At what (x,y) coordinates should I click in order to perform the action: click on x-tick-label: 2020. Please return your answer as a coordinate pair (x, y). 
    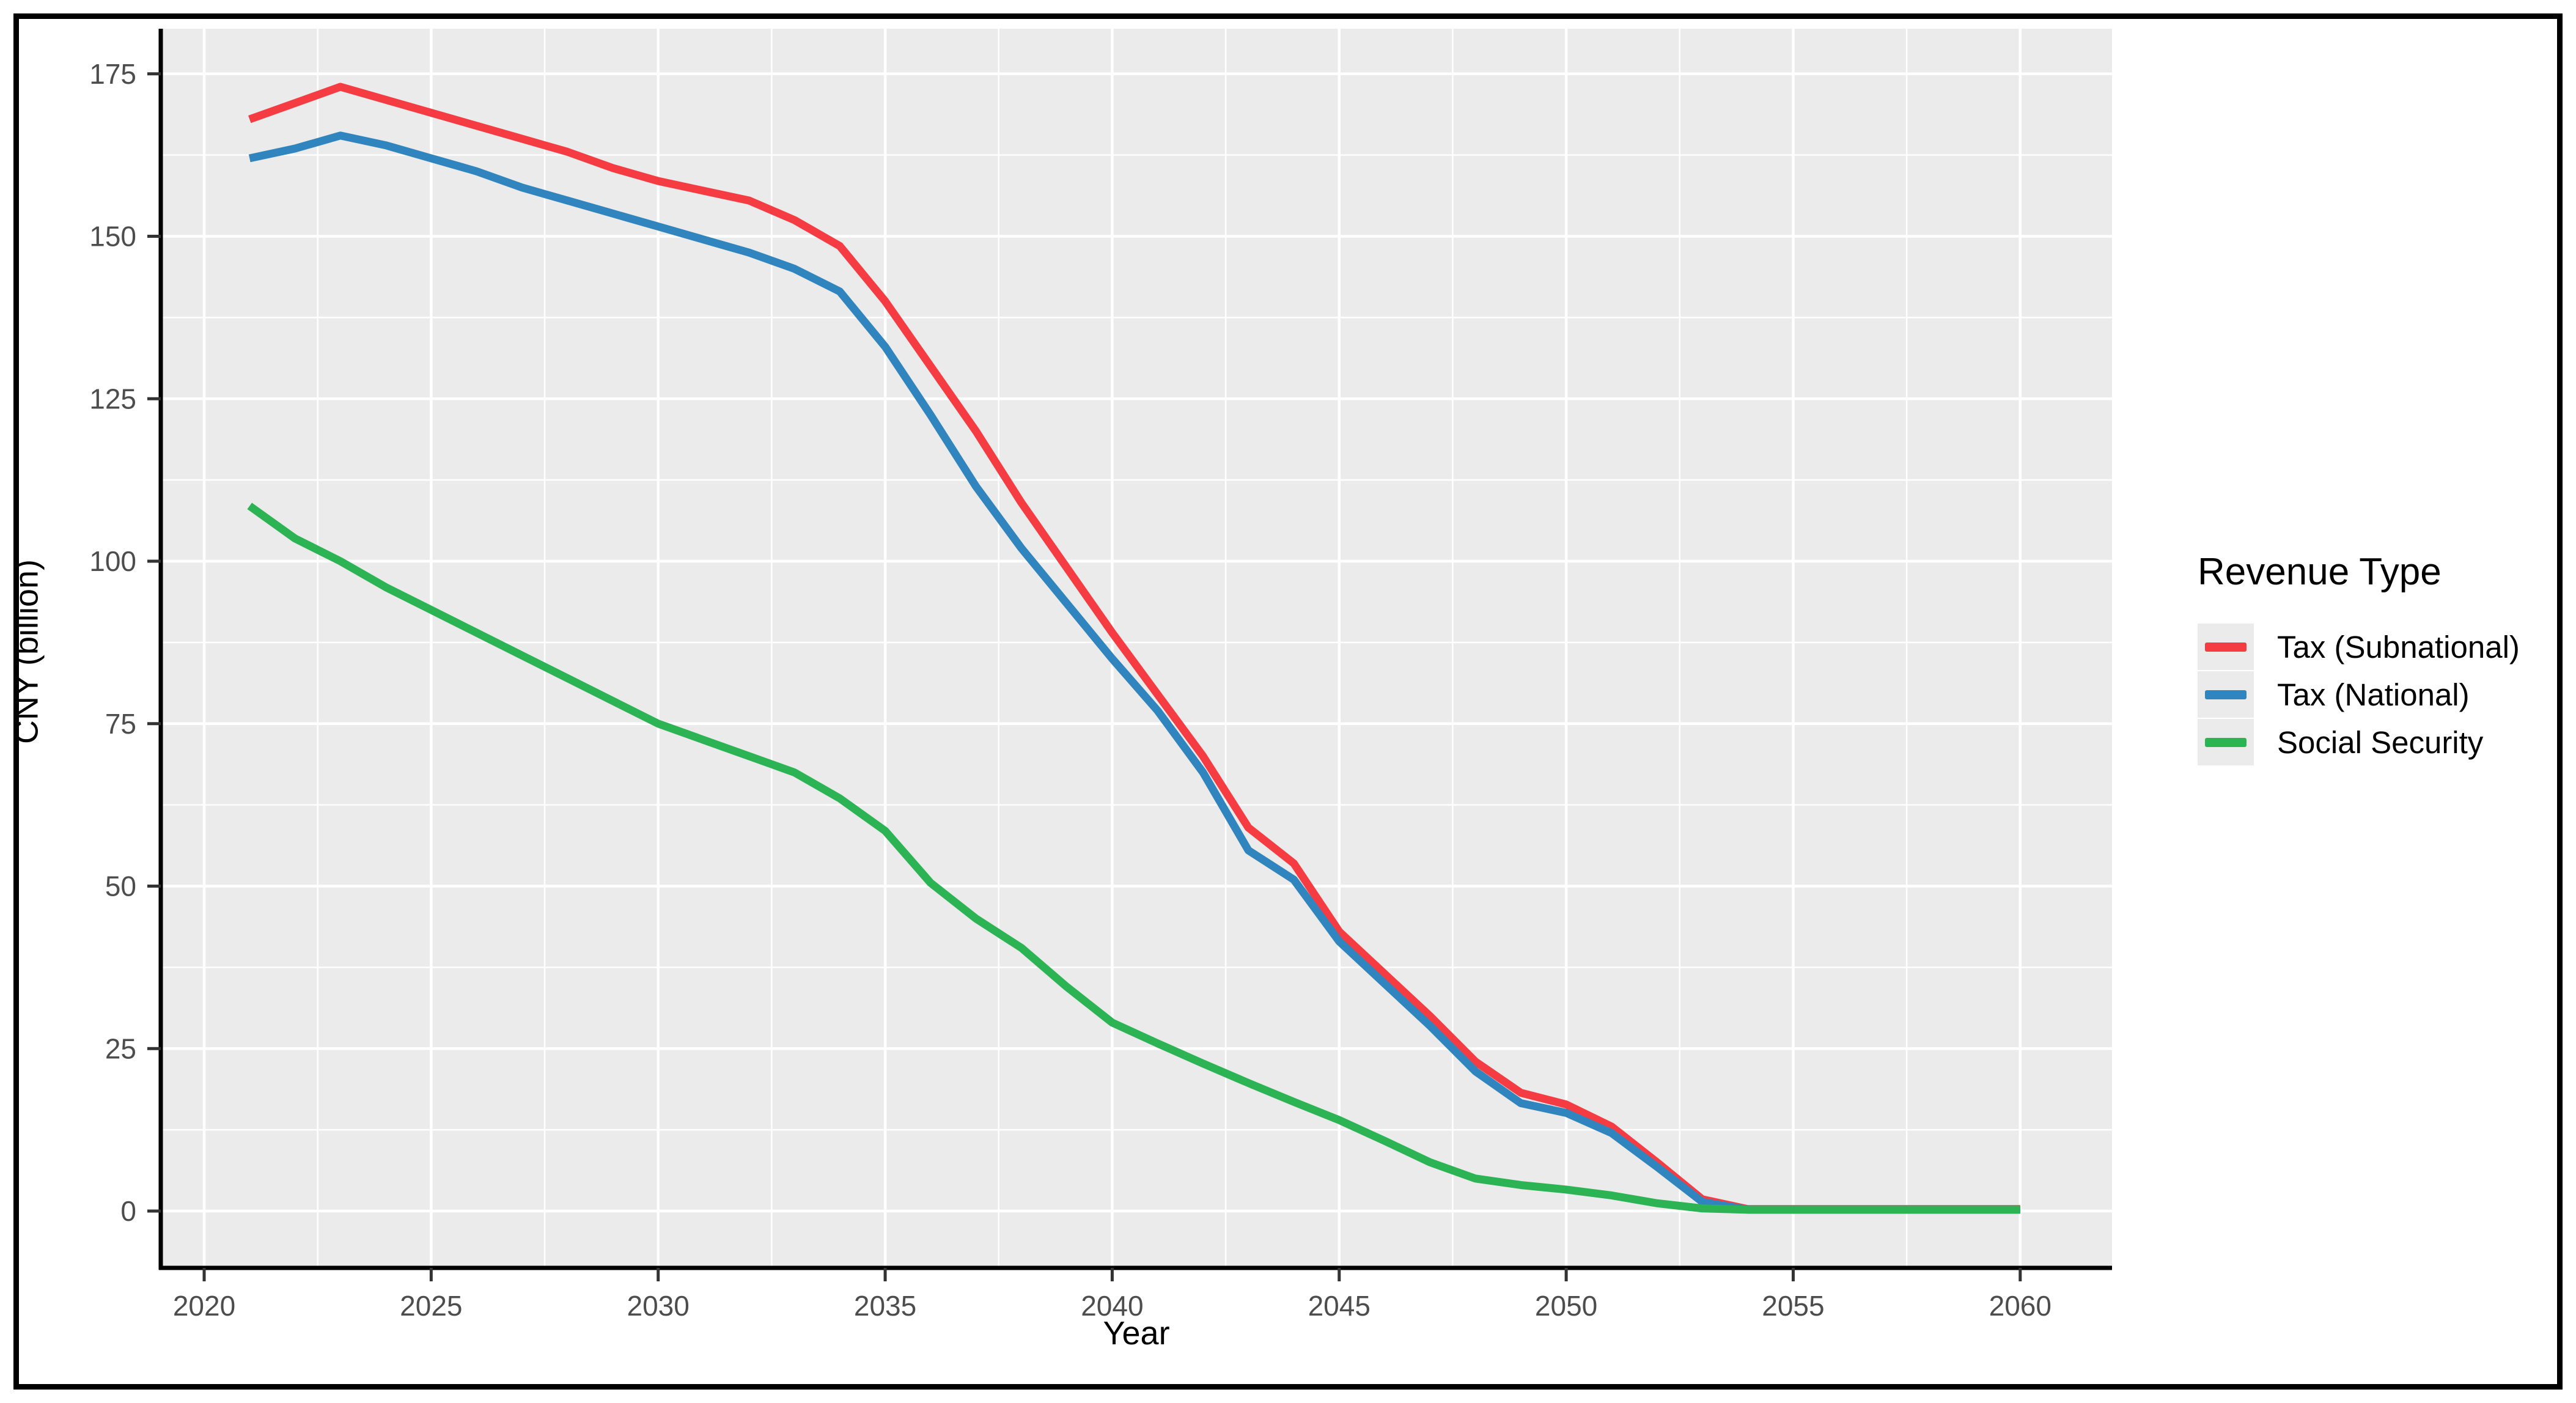
    Looking at the image, I should click on (204, 1306).